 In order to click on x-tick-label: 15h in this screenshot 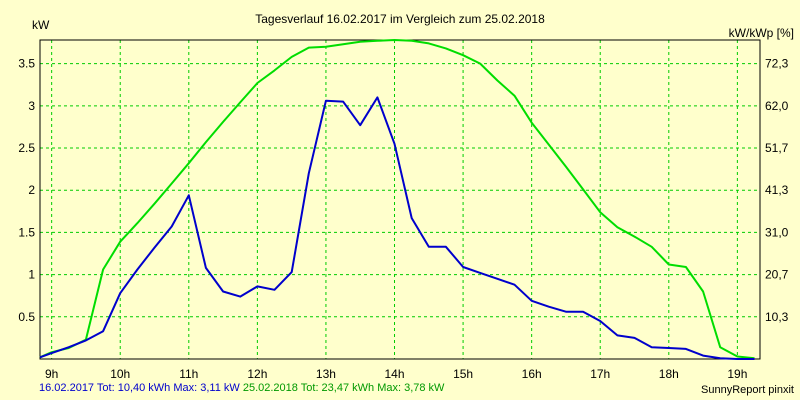, I will do `click(463, 374)`.